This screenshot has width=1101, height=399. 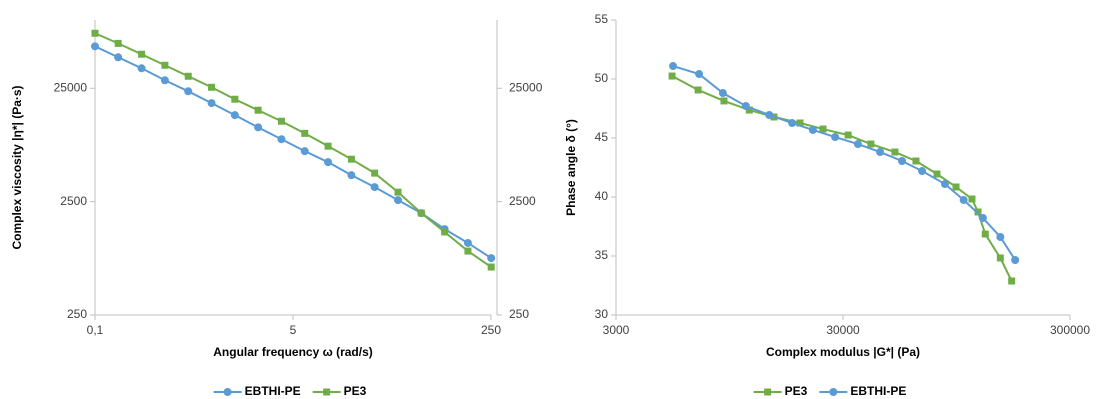 What do you see at coordinates (77, 314) in the screenshot?
I see `y-tick-label: 250` at bounding box center [77, 314].